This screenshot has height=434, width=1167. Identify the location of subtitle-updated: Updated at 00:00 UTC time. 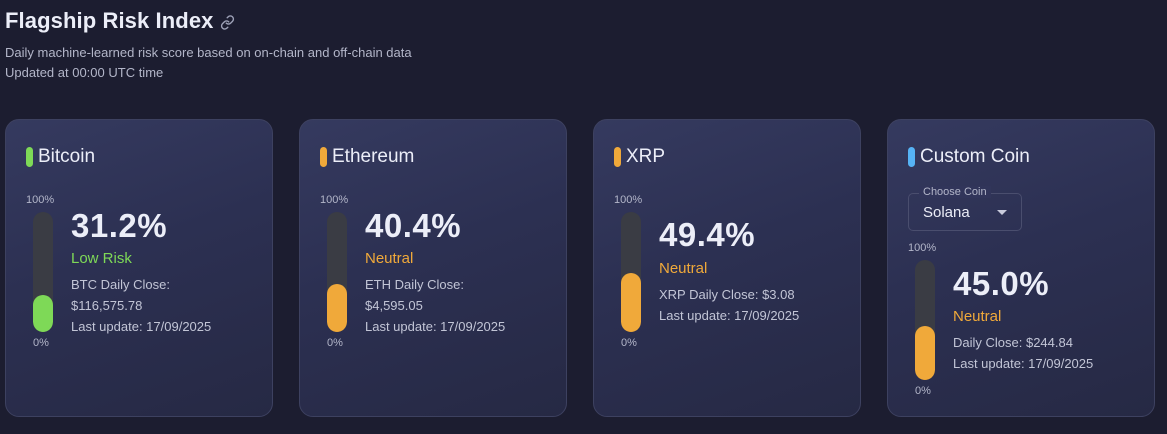
(84, 72).